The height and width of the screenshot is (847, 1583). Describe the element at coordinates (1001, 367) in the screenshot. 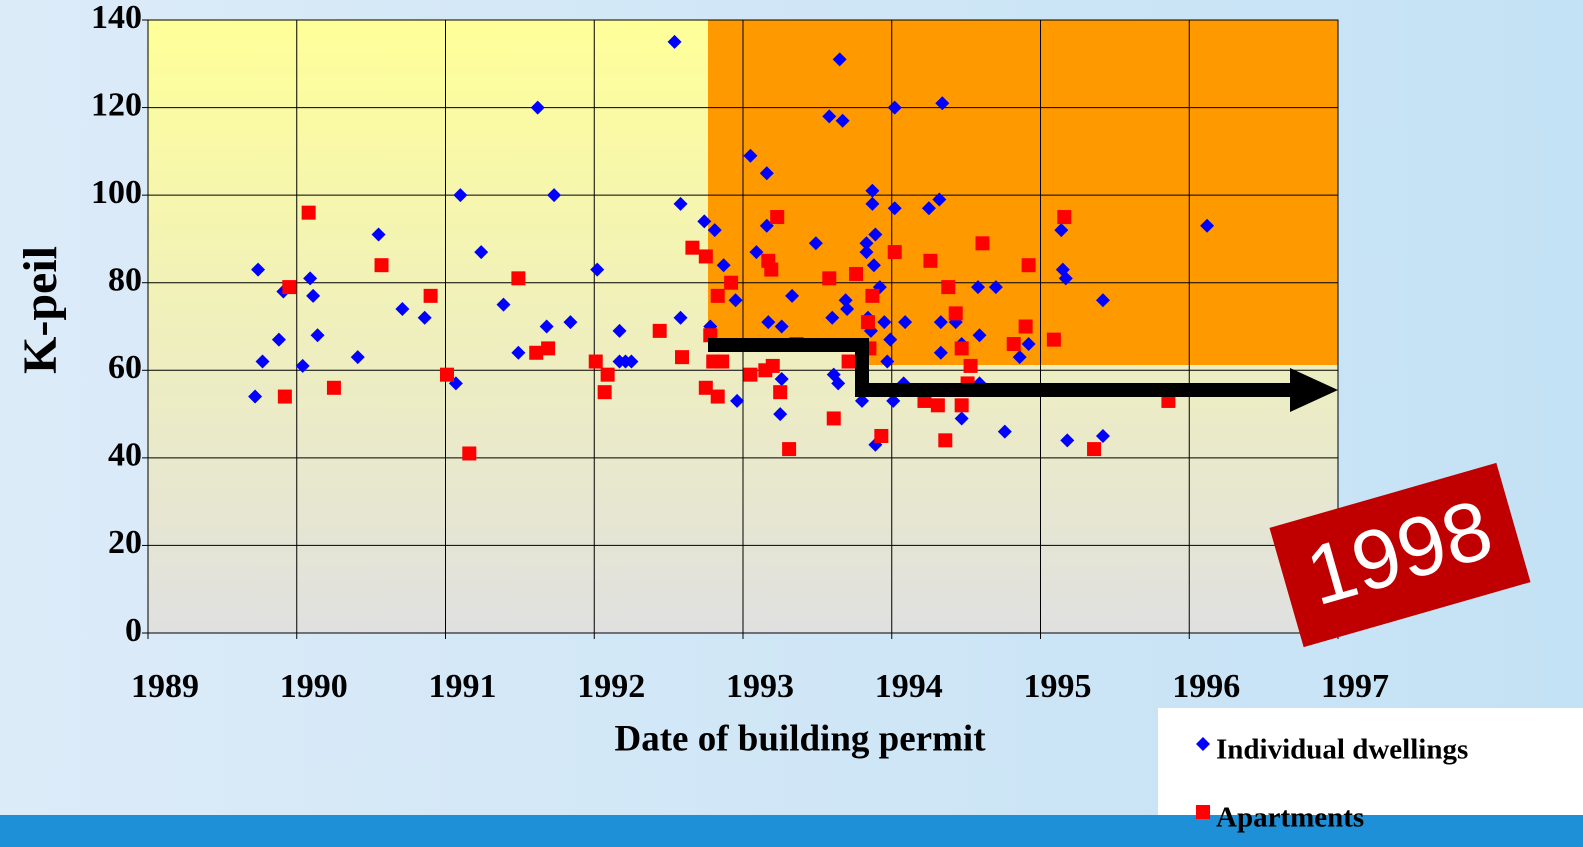

I see `arrow-line` at that location.